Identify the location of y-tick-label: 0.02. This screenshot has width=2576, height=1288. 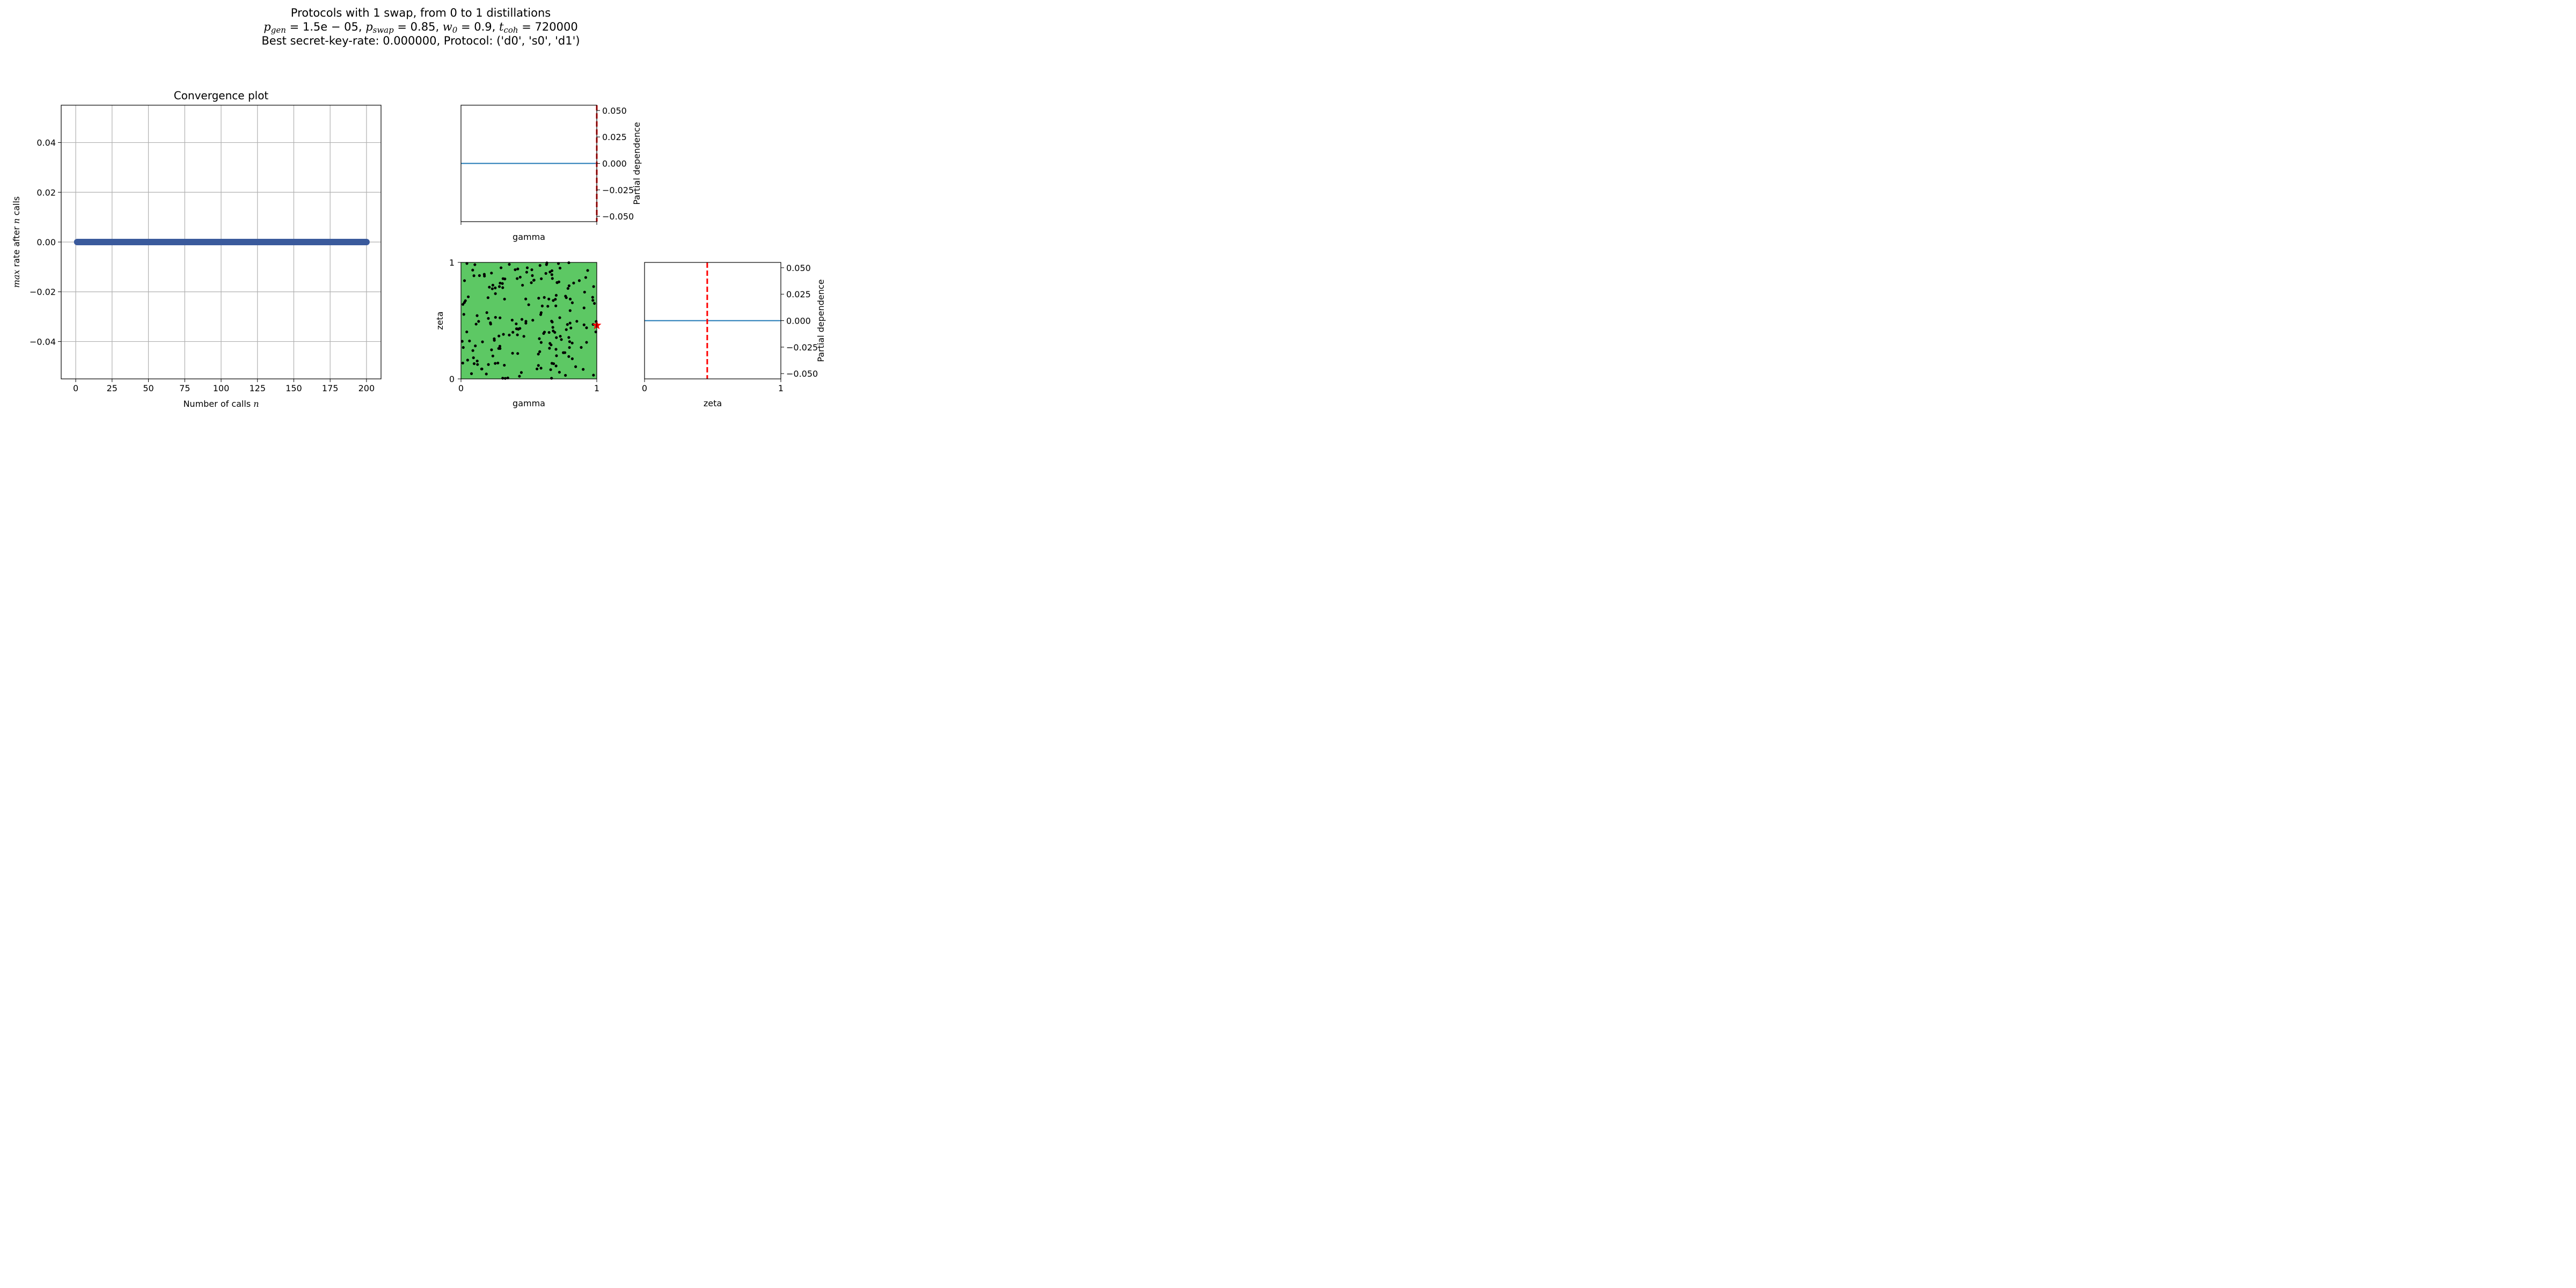
(46, 192).